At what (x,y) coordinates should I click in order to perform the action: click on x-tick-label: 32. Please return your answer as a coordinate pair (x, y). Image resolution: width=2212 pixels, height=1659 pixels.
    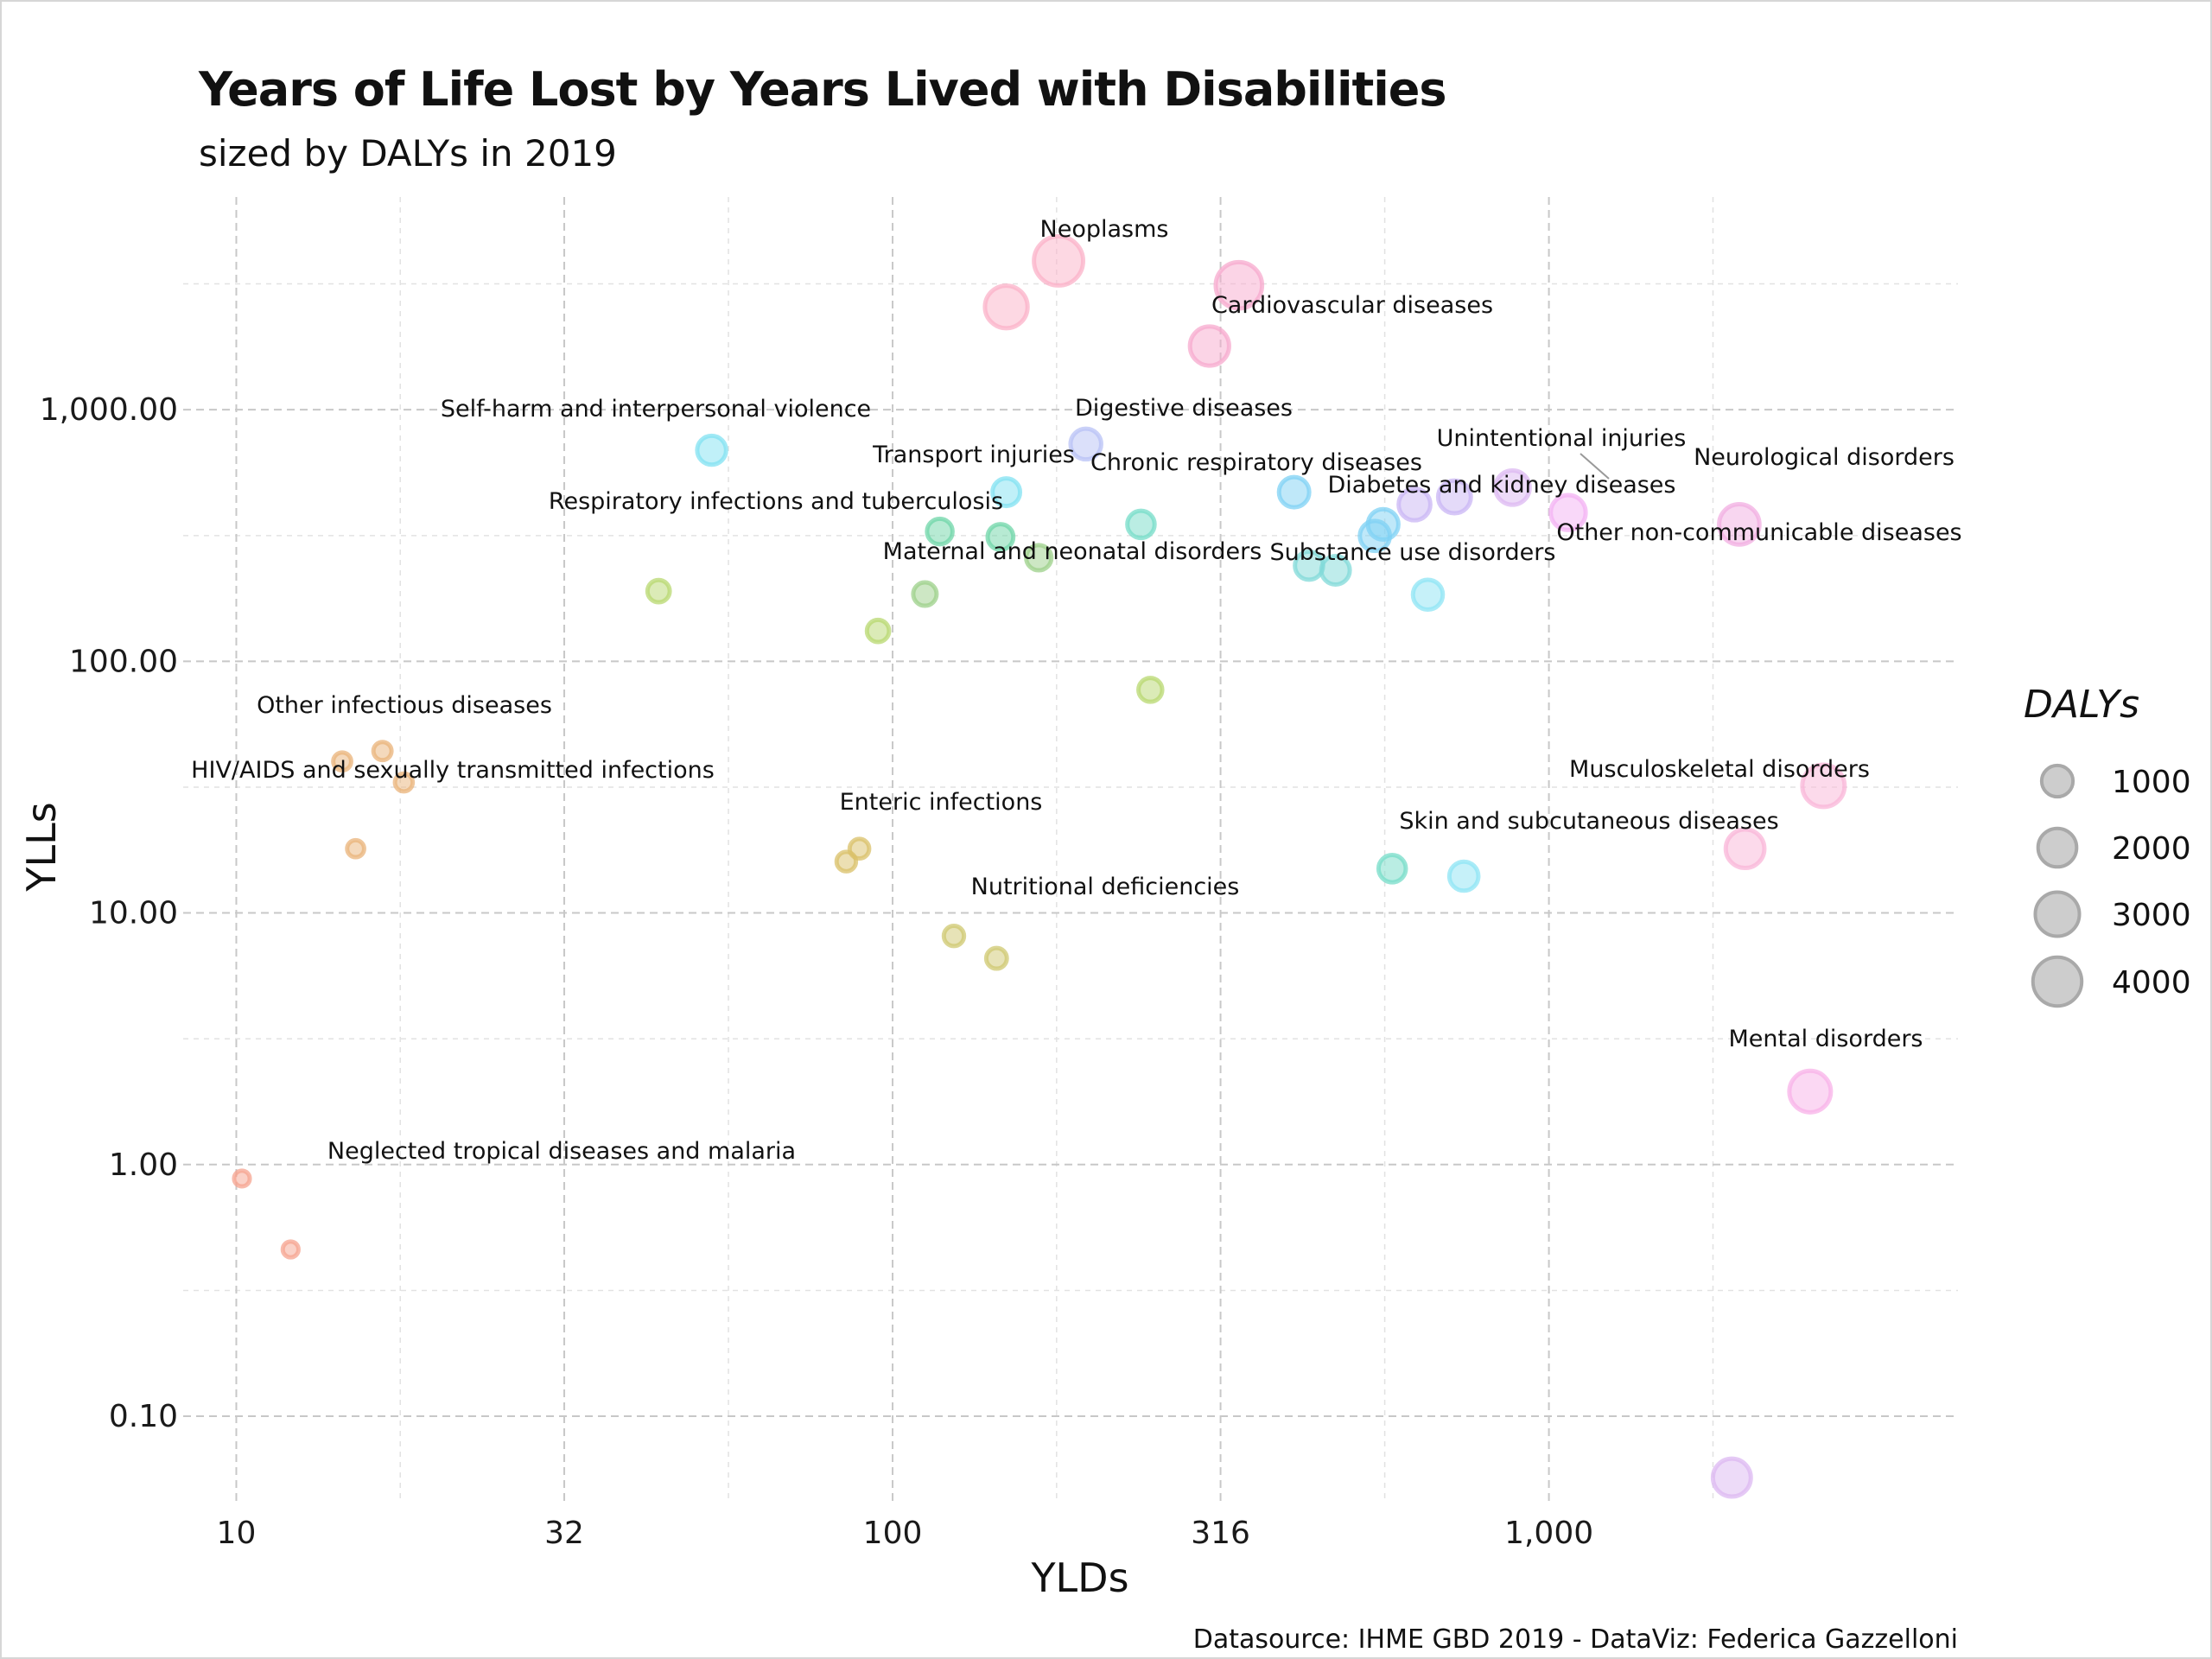
    Looking at the image, I should click on (564, 1533).